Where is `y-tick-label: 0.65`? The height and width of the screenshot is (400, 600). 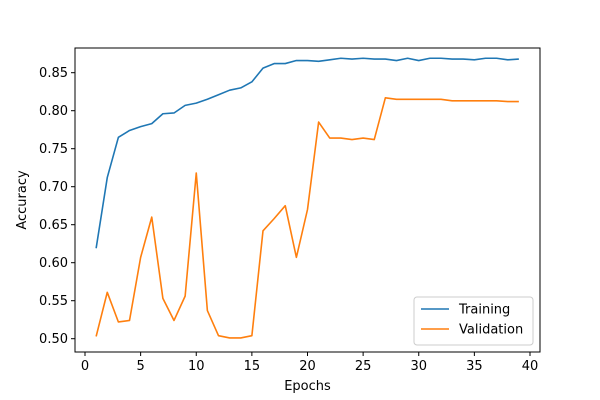 y-tick-label: 0.65 is located at coordinates (53, 225).